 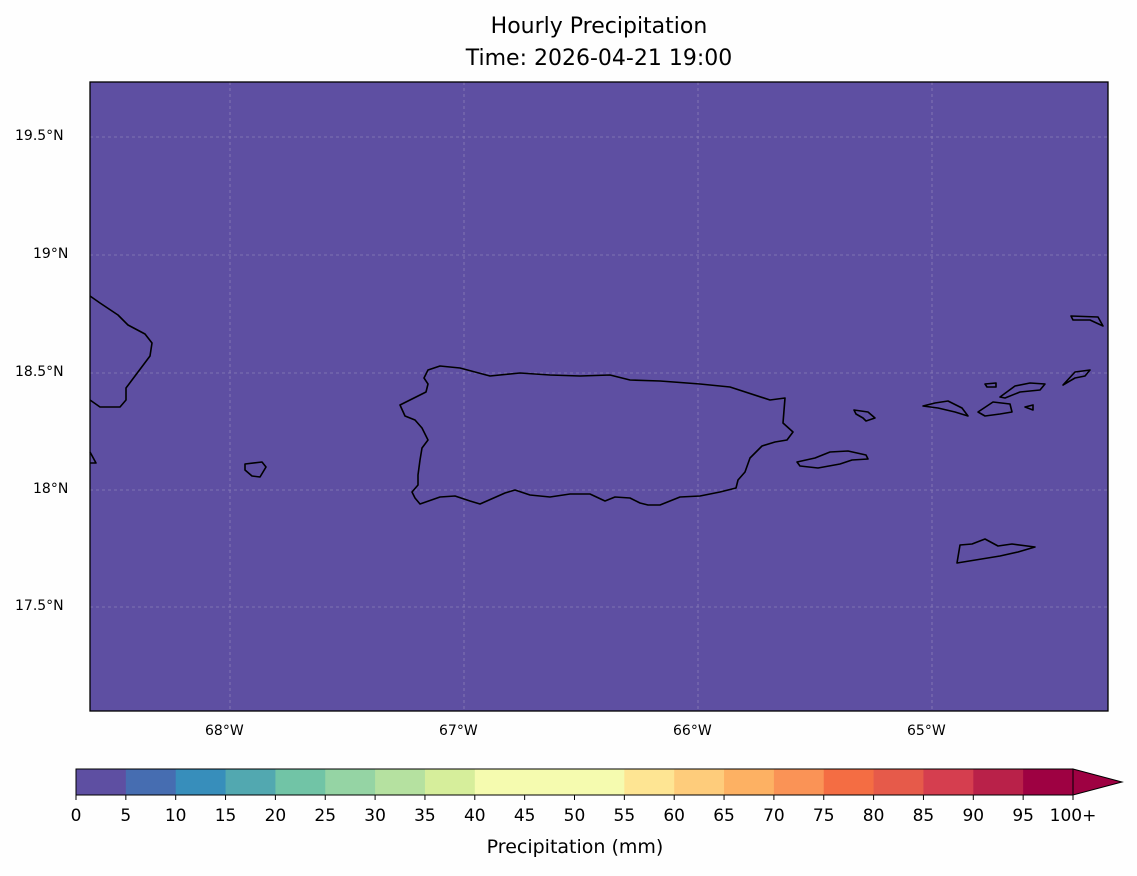 What do you see at coordinates (1087, 321) in the screenshot?
I see `coast-anegada` at bounding box center [1087, 321].